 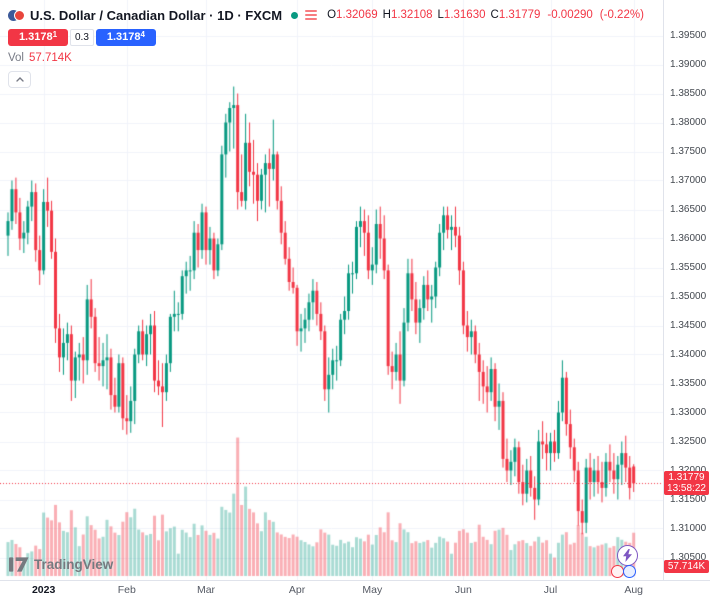 What do you see at coordinates (297, 590) in the screenshot?
I see `time-axis-label: Apr` at bounding box center [297, 590].